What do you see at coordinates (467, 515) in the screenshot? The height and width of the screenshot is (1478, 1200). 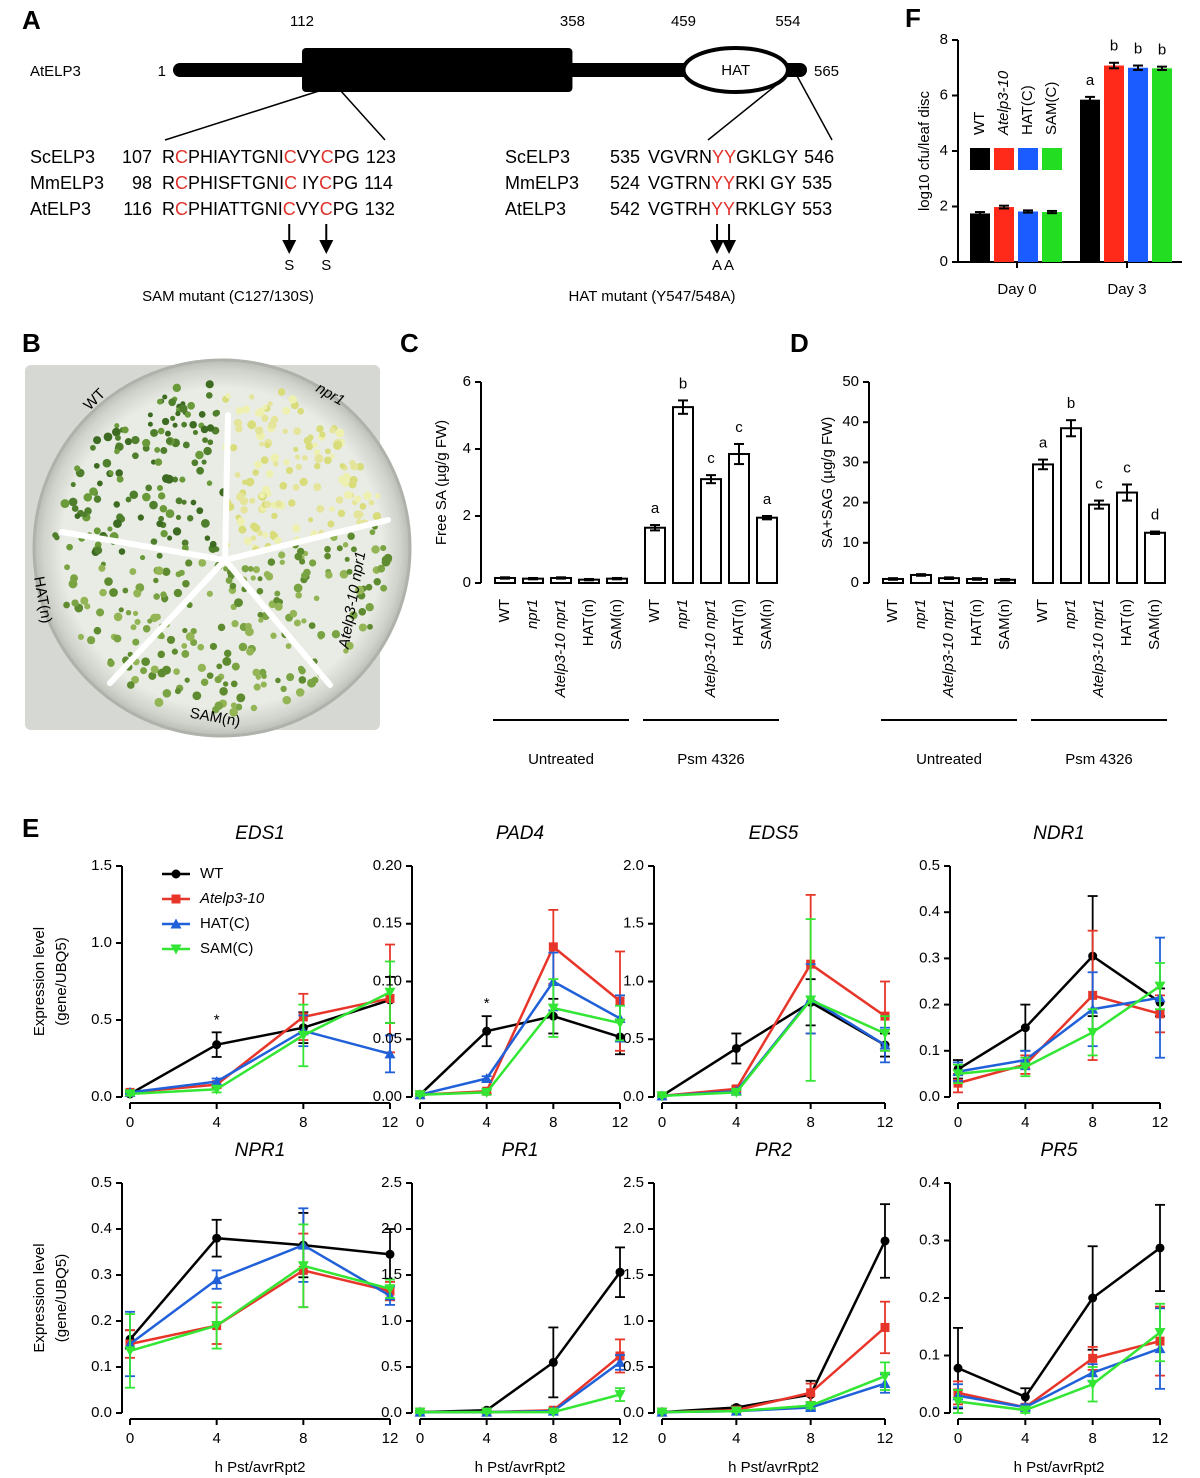 I see `y-tick-label: 2` at bounding box center [467, 515].